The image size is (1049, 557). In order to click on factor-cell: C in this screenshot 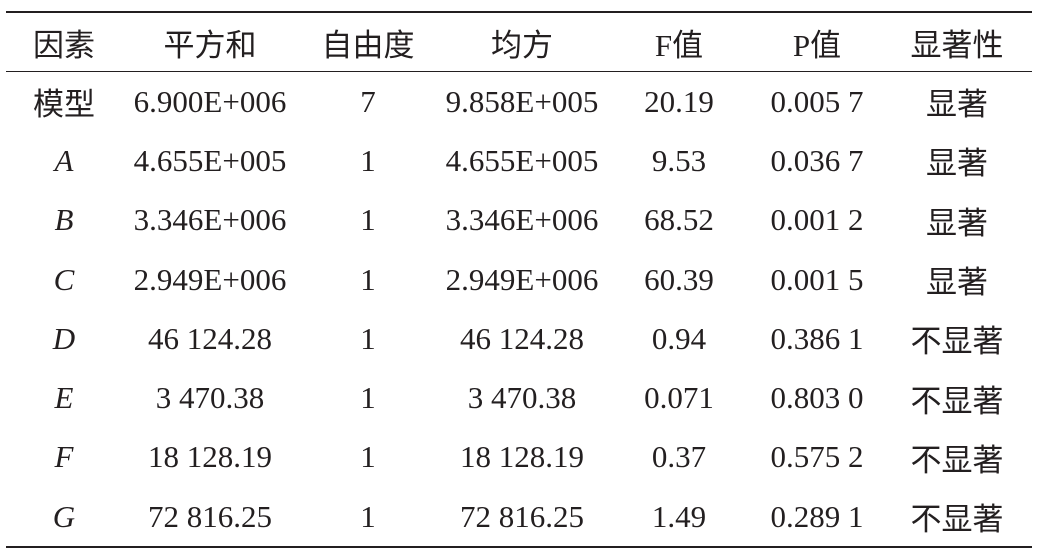, I will do `click(64, 279)`.